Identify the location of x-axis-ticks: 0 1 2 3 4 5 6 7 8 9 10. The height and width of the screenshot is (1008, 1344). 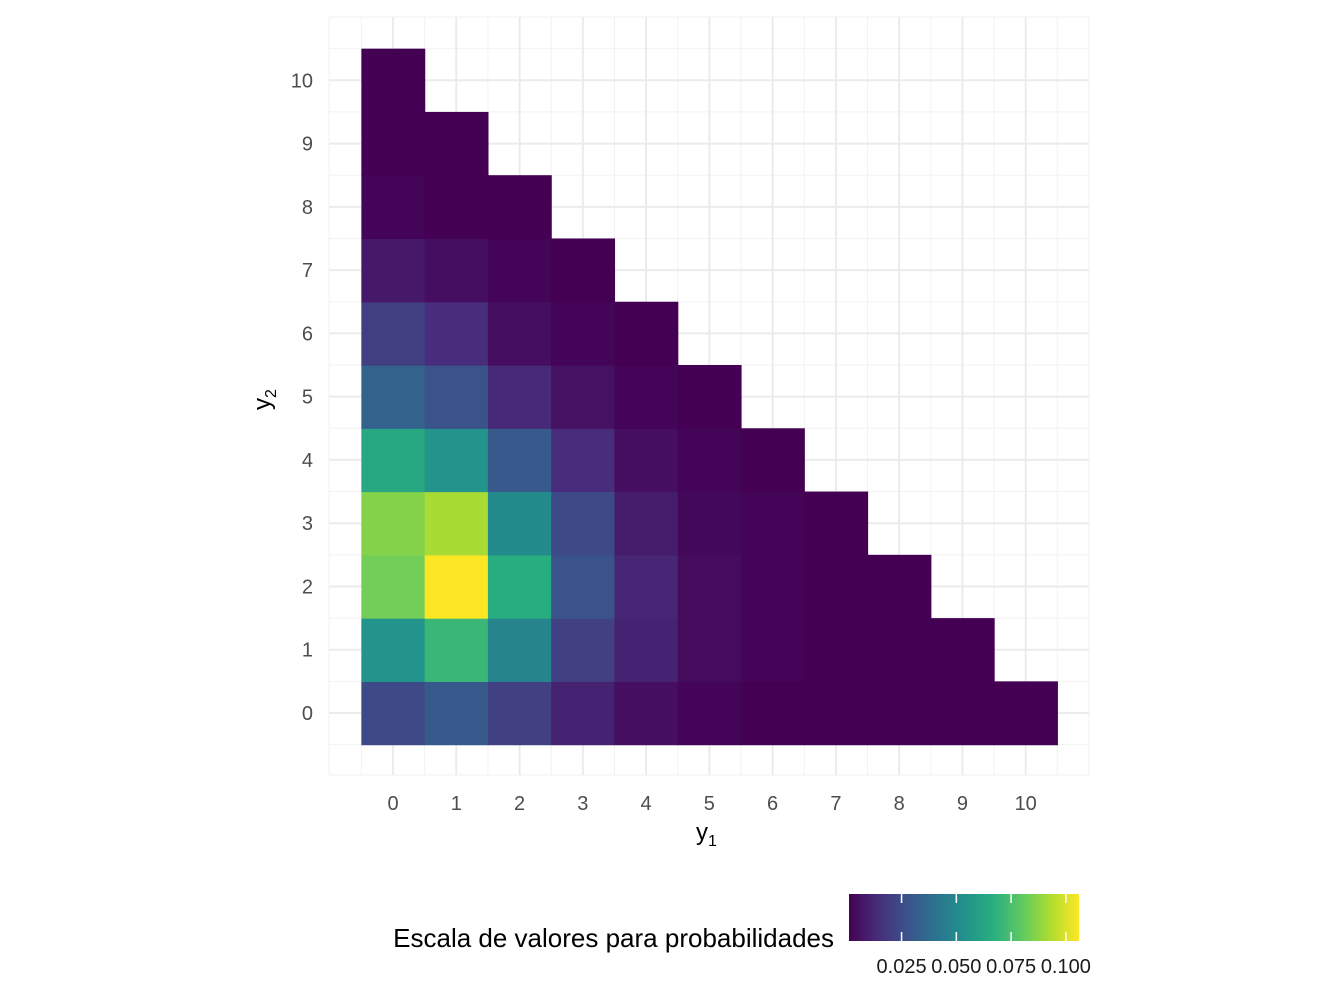
(711, 804).